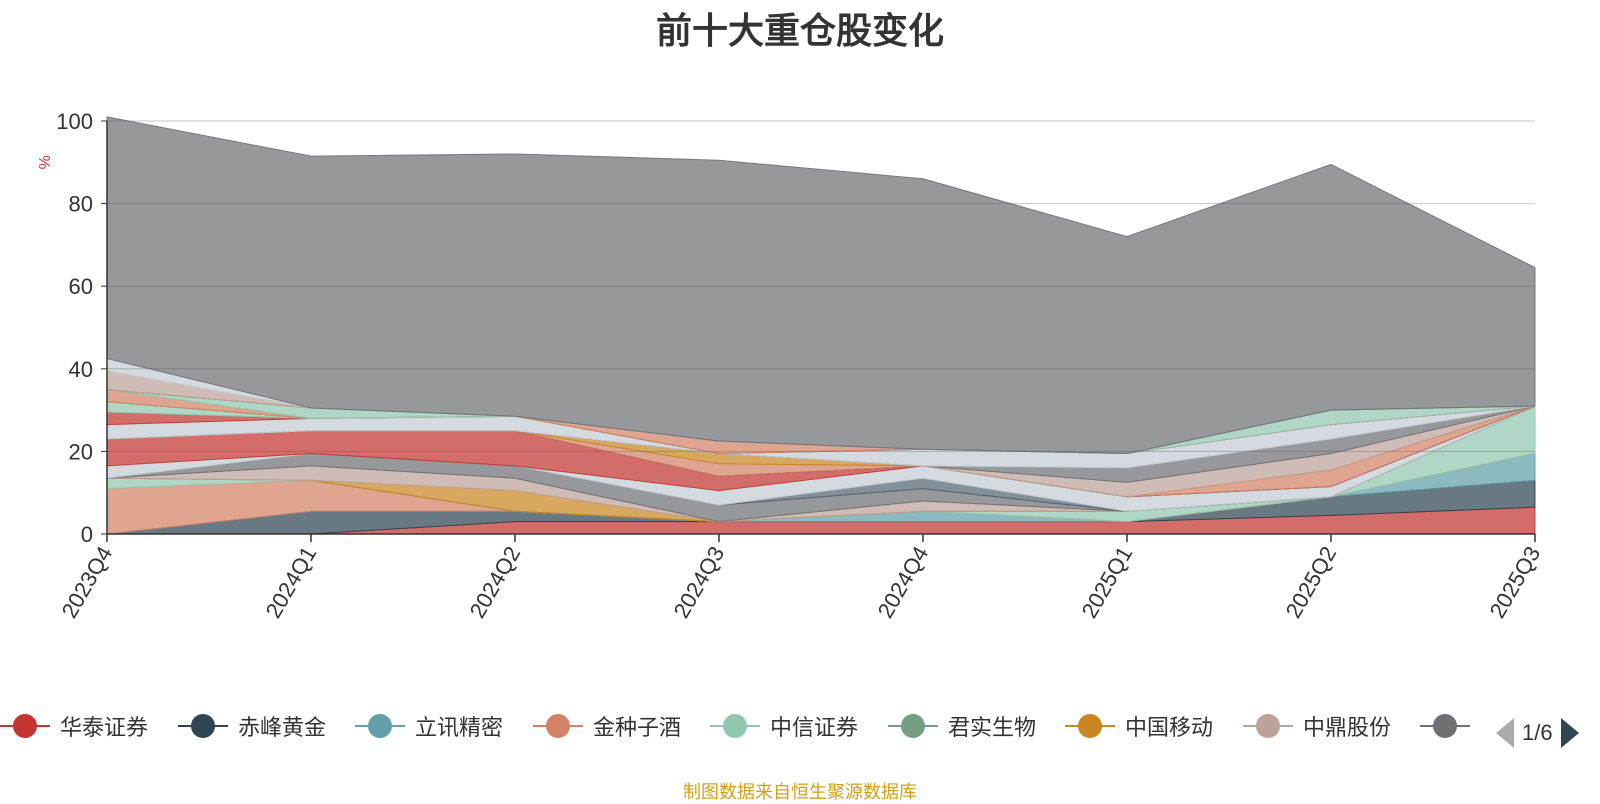 The width and height of the screenshot is (1600, 804). Describe the element at coordinates (104, 727) in the screenshot. I see `legend-label: 华泰证券` at that location.